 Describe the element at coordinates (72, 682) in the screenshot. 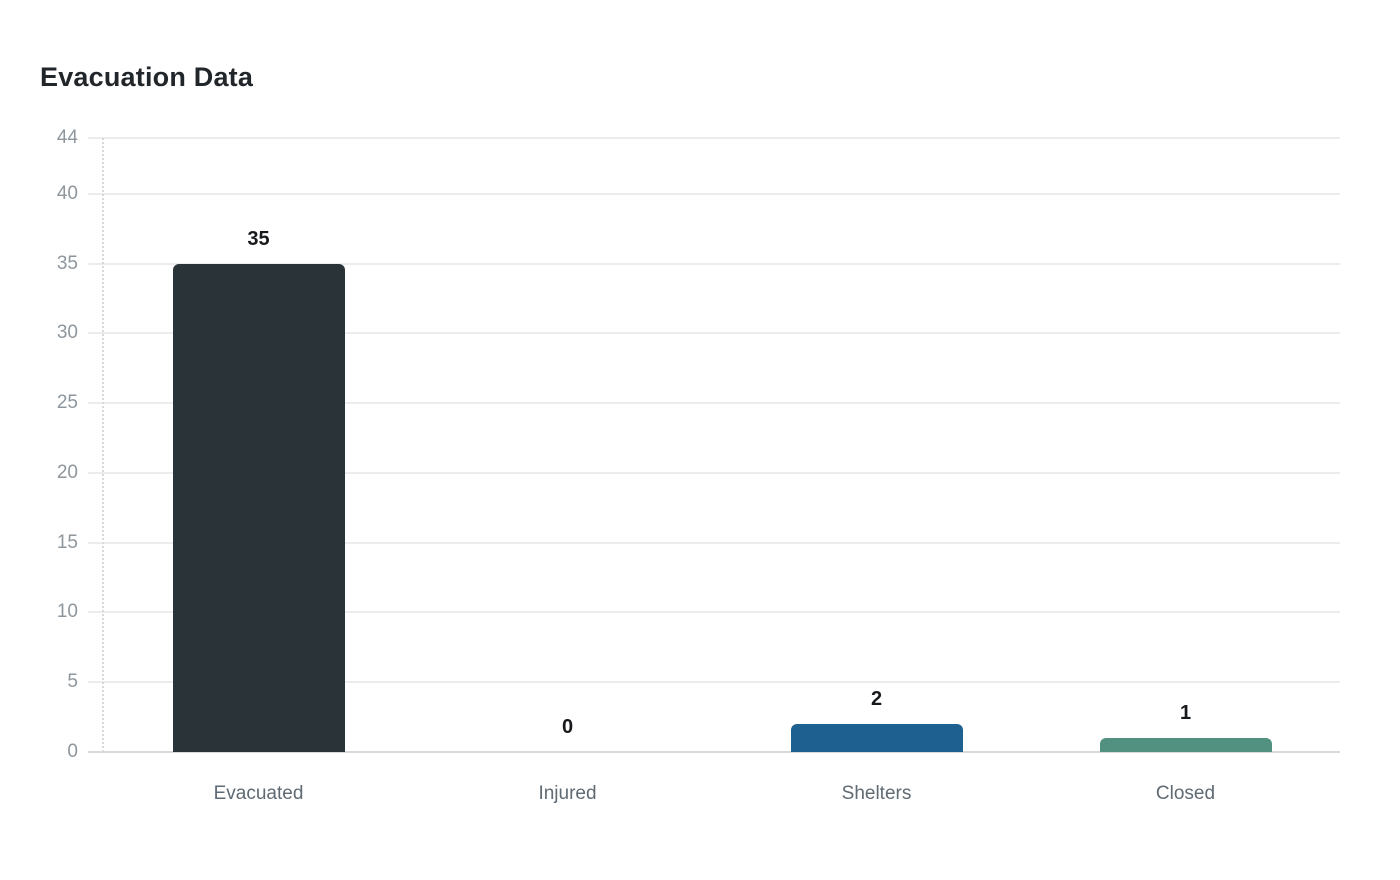

I see `y-tick-label-5: 5` at that location.